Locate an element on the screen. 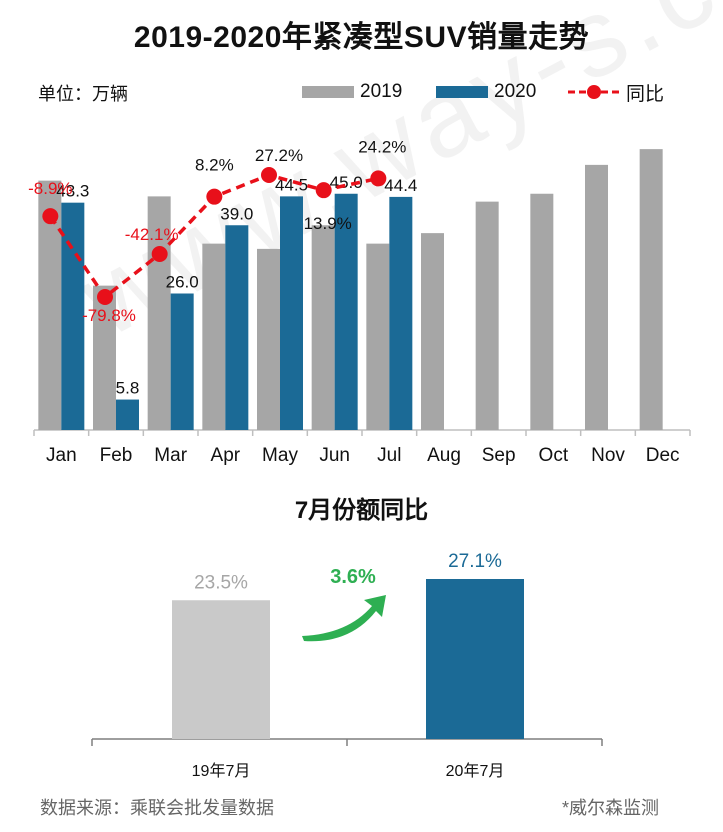 This screenshot has width=723, height=832. x-tick-label: Oct is located at coordinates (554, 455).